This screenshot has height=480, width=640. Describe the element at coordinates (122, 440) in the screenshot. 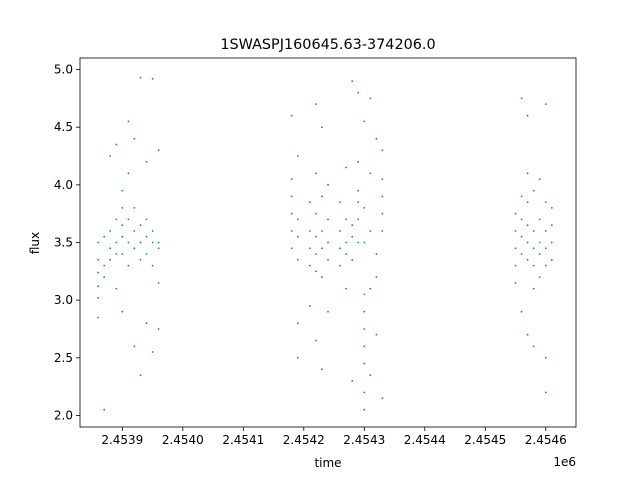

I see `x-tick-label: 2.4539` at that location.